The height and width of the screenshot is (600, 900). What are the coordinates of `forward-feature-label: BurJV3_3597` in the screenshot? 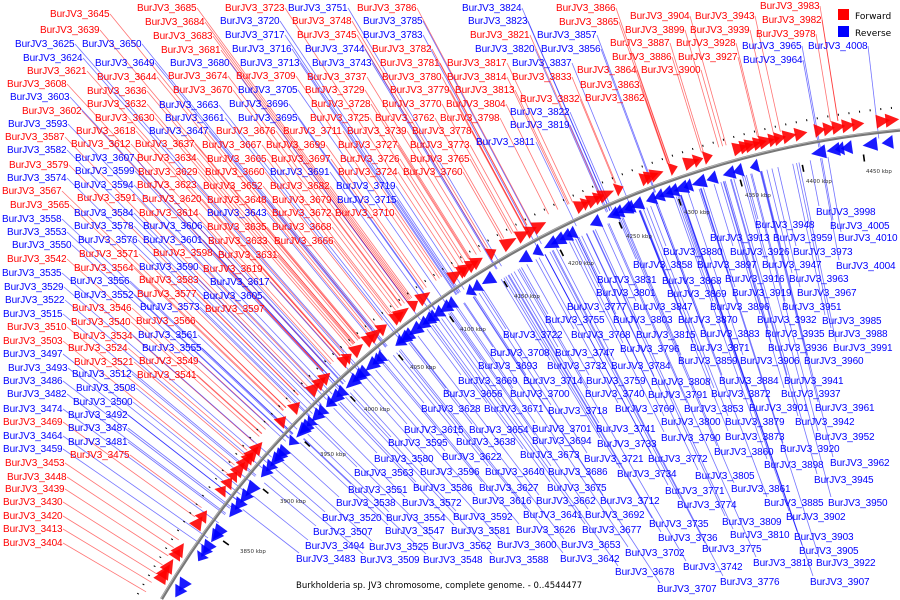 It's located at (235, 309).